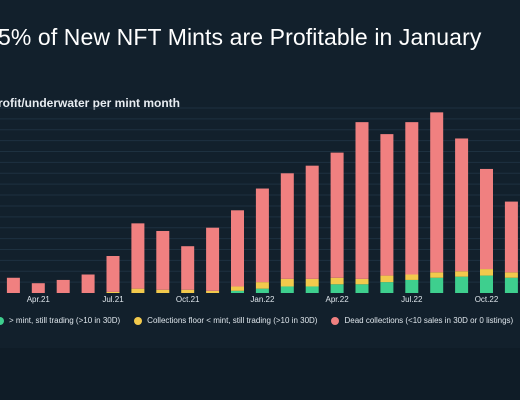  What do you see at coordinates (338, 299) in the screenshot?
I see `x-tick-label: Apr.22` at bounding box center [338, 299].